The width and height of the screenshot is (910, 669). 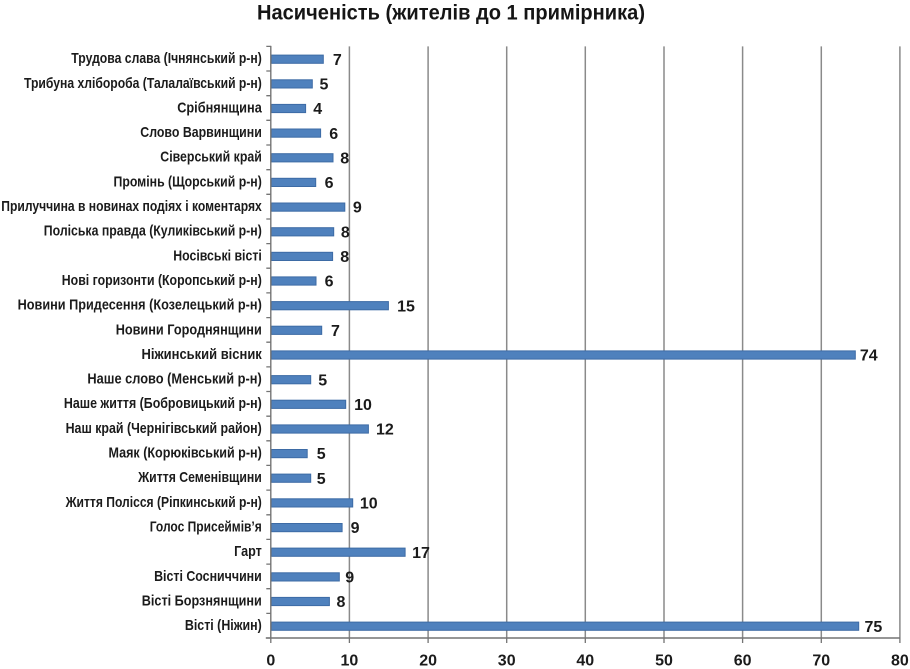 What do you see at coordinates (217, 255) in the screenshot?
I see `svg-text: Носівські вісті` at bounding box center [217, 255].